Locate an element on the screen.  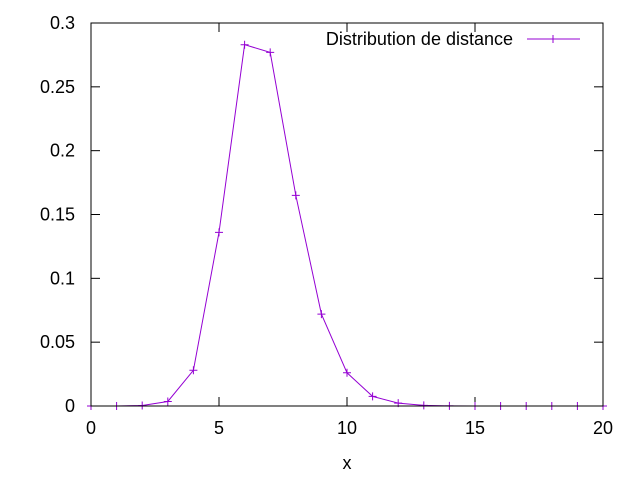
y-tick-label: 0.2 is located at coordinates (62, 151).